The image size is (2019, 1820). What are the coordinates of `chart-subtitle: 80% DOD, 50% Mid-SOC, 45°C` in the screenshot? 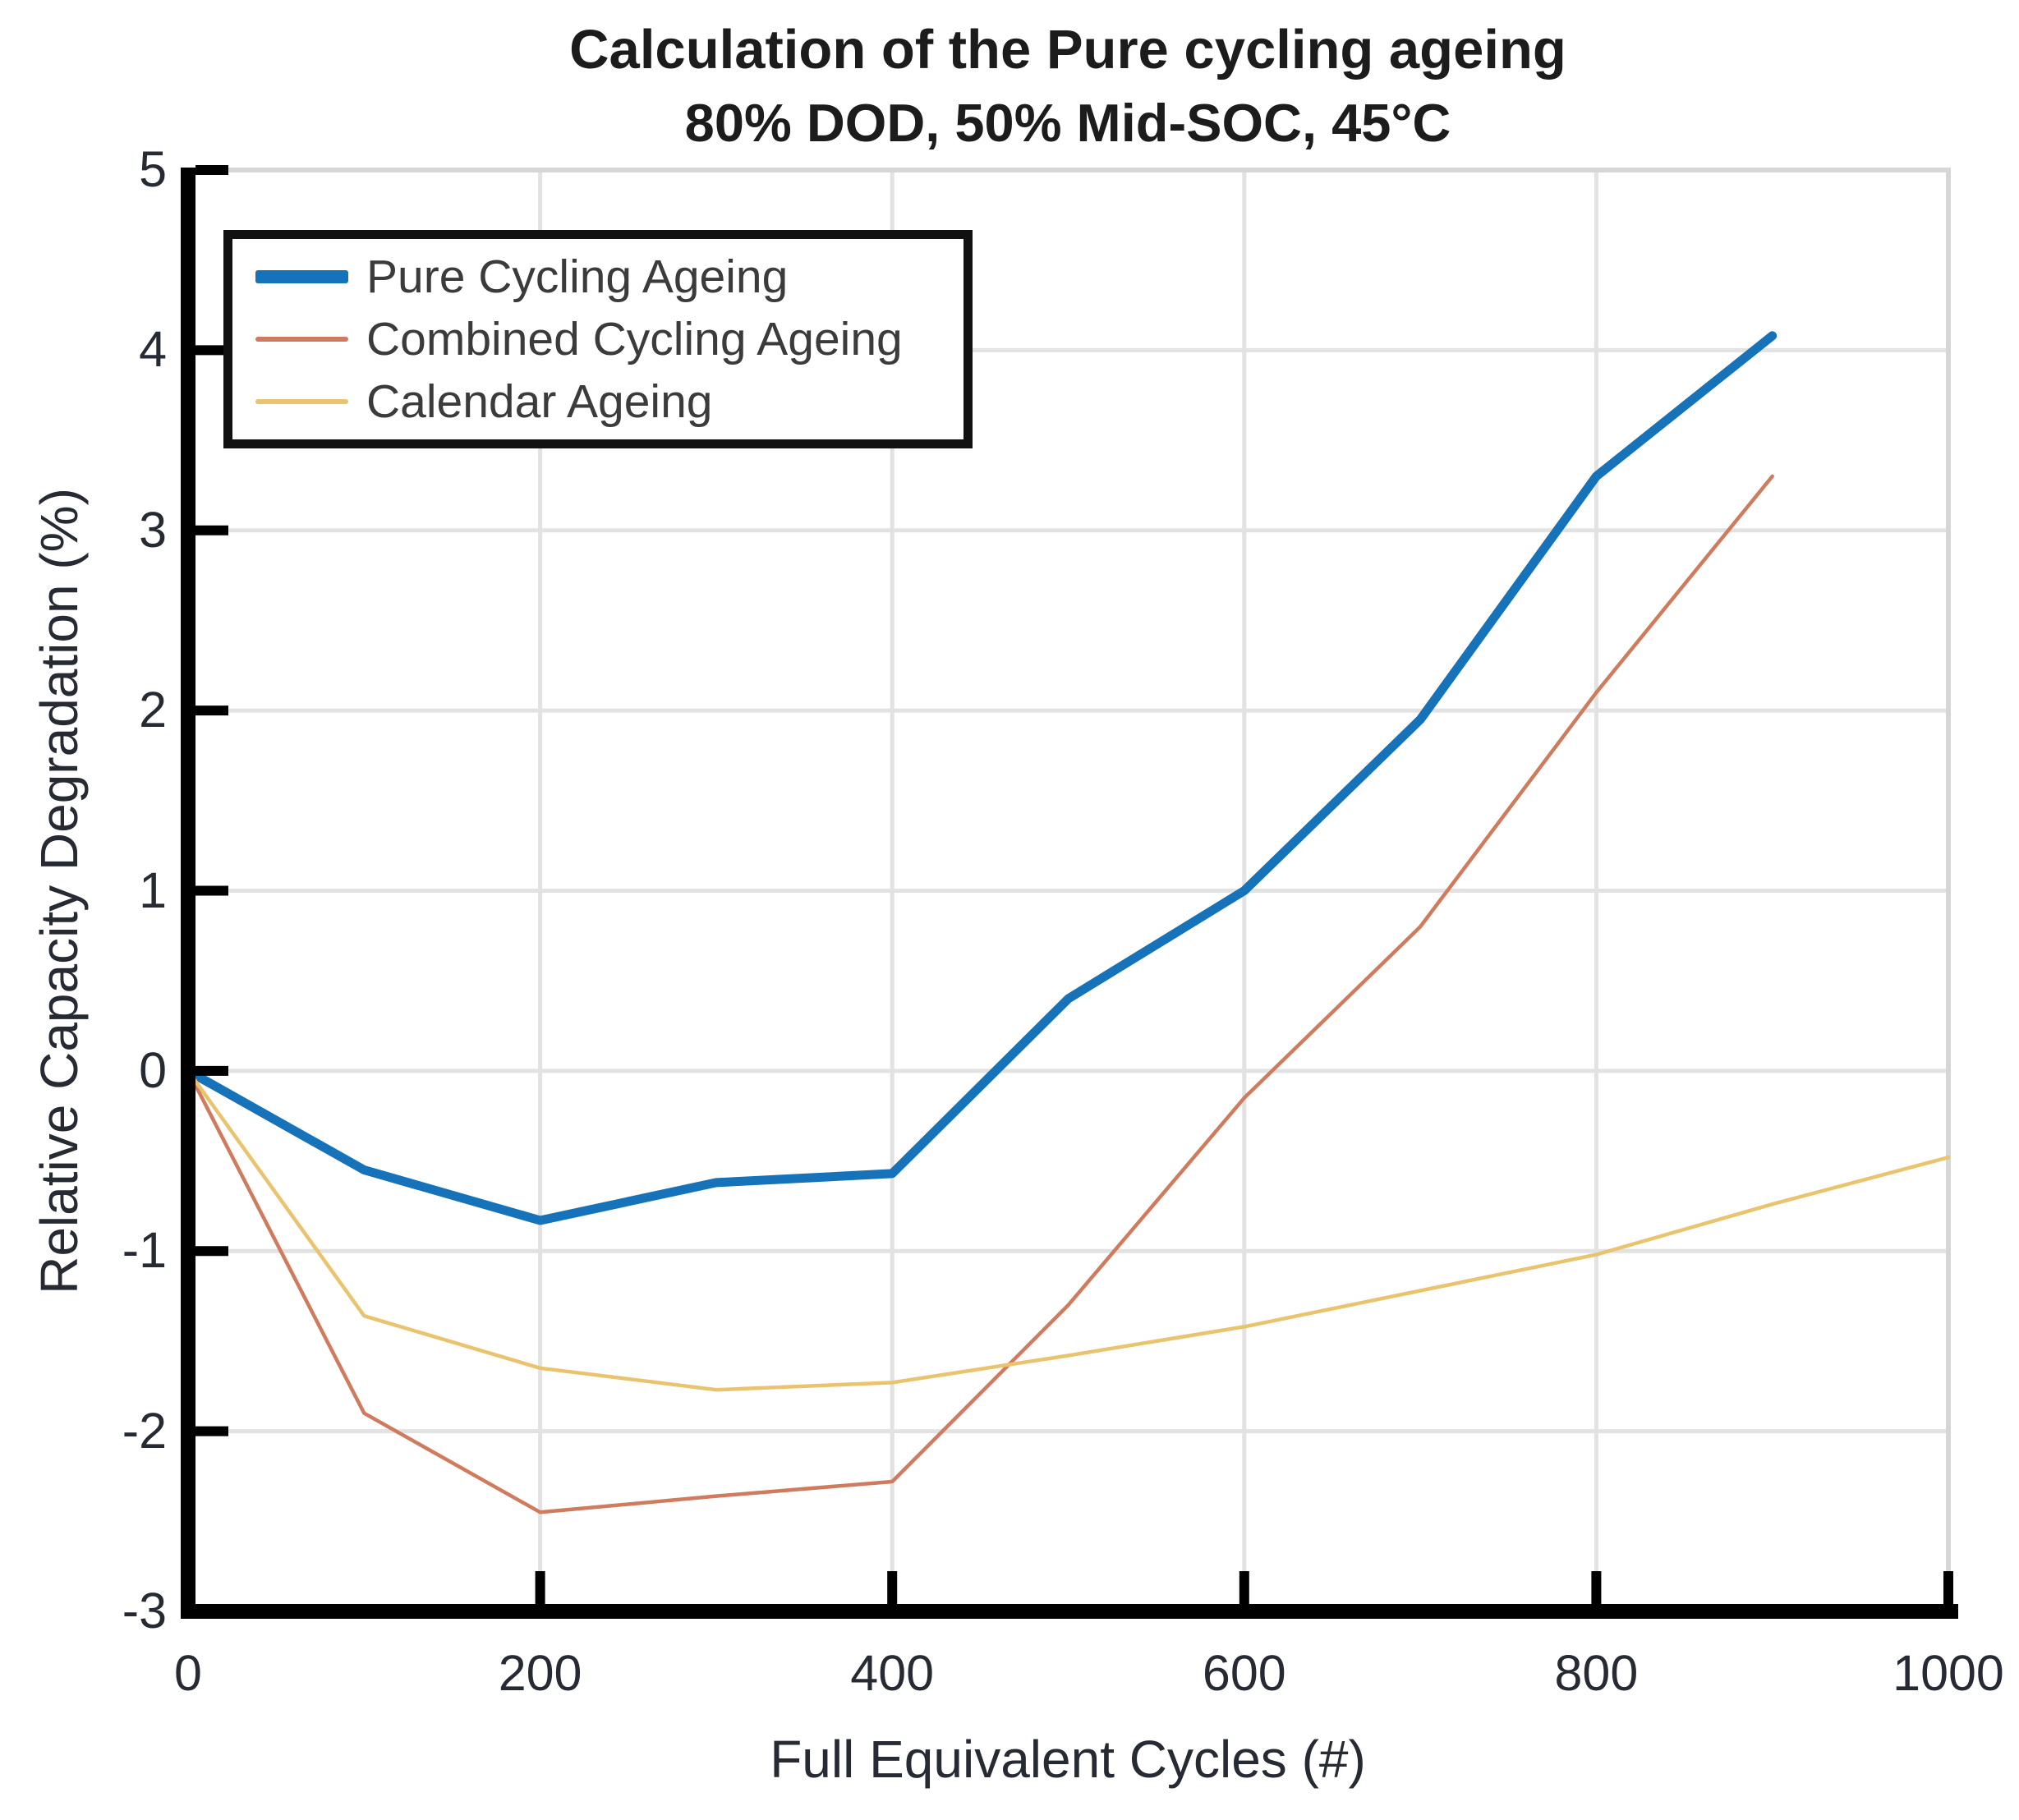 It's located at (1067, 123).